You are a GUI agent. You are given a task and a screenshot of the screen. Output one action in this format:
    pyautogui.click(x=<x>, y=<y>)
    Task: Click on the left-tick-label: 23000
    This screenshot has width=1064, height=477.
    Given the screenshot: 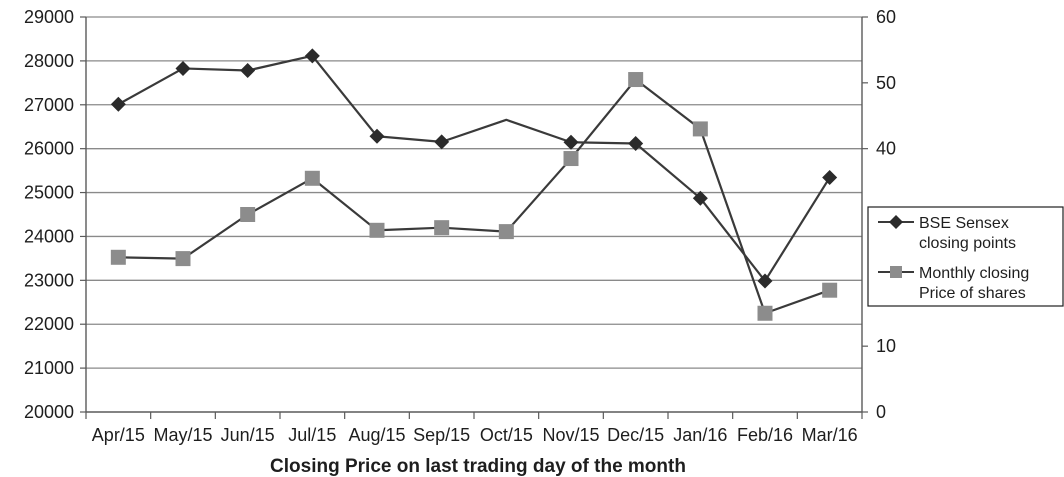 What is the action you would take?
    pyautogui.click(x=49, y=280)
    